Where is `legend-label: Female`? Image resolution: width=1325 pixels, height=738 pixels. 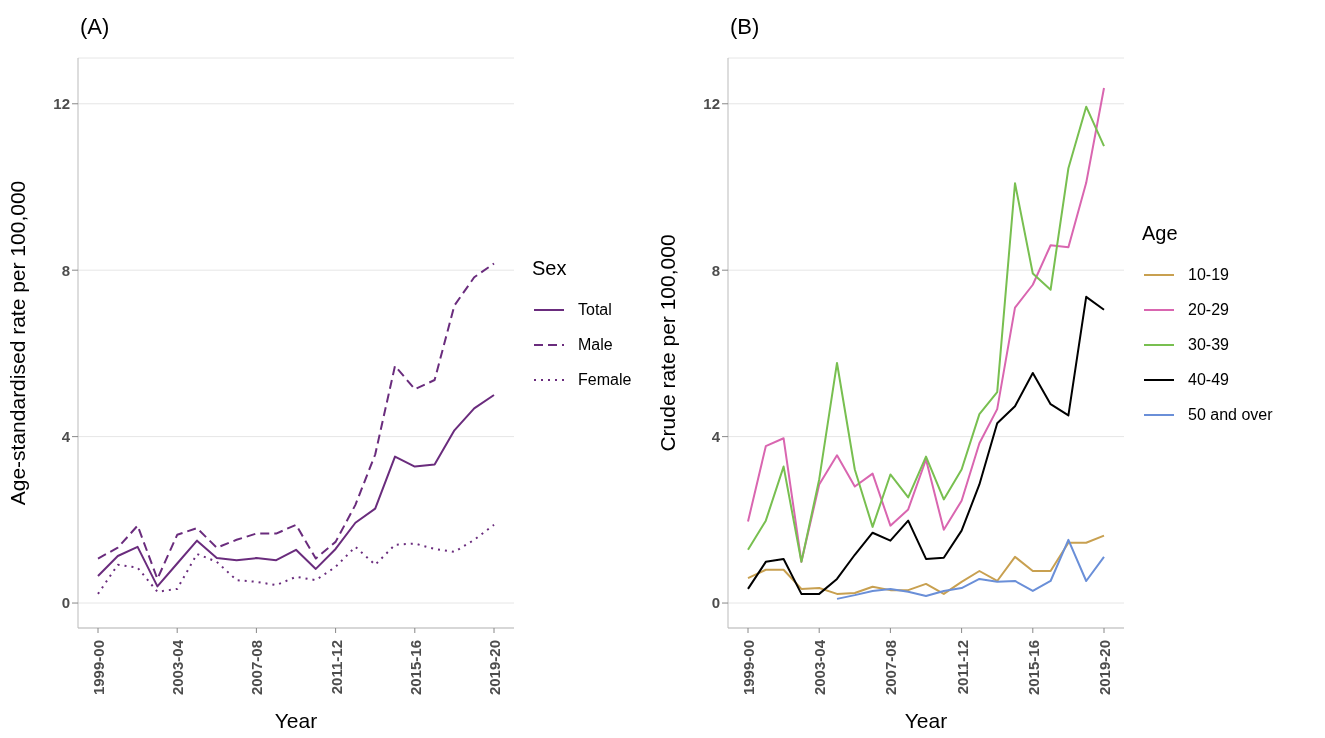 legend-label: Female is located at coordinates (605, 379).